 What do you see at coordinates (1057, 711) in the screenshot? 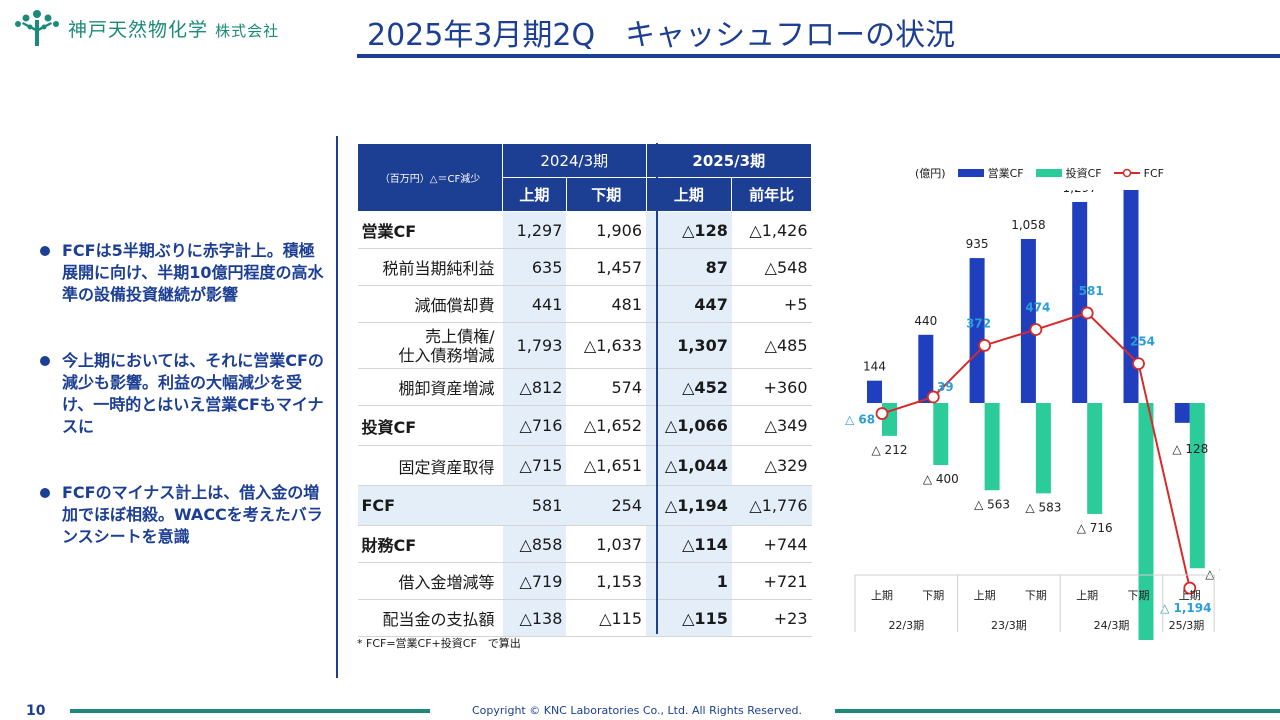
I see `footer-rule-right` at bounding box center [1057, 711].